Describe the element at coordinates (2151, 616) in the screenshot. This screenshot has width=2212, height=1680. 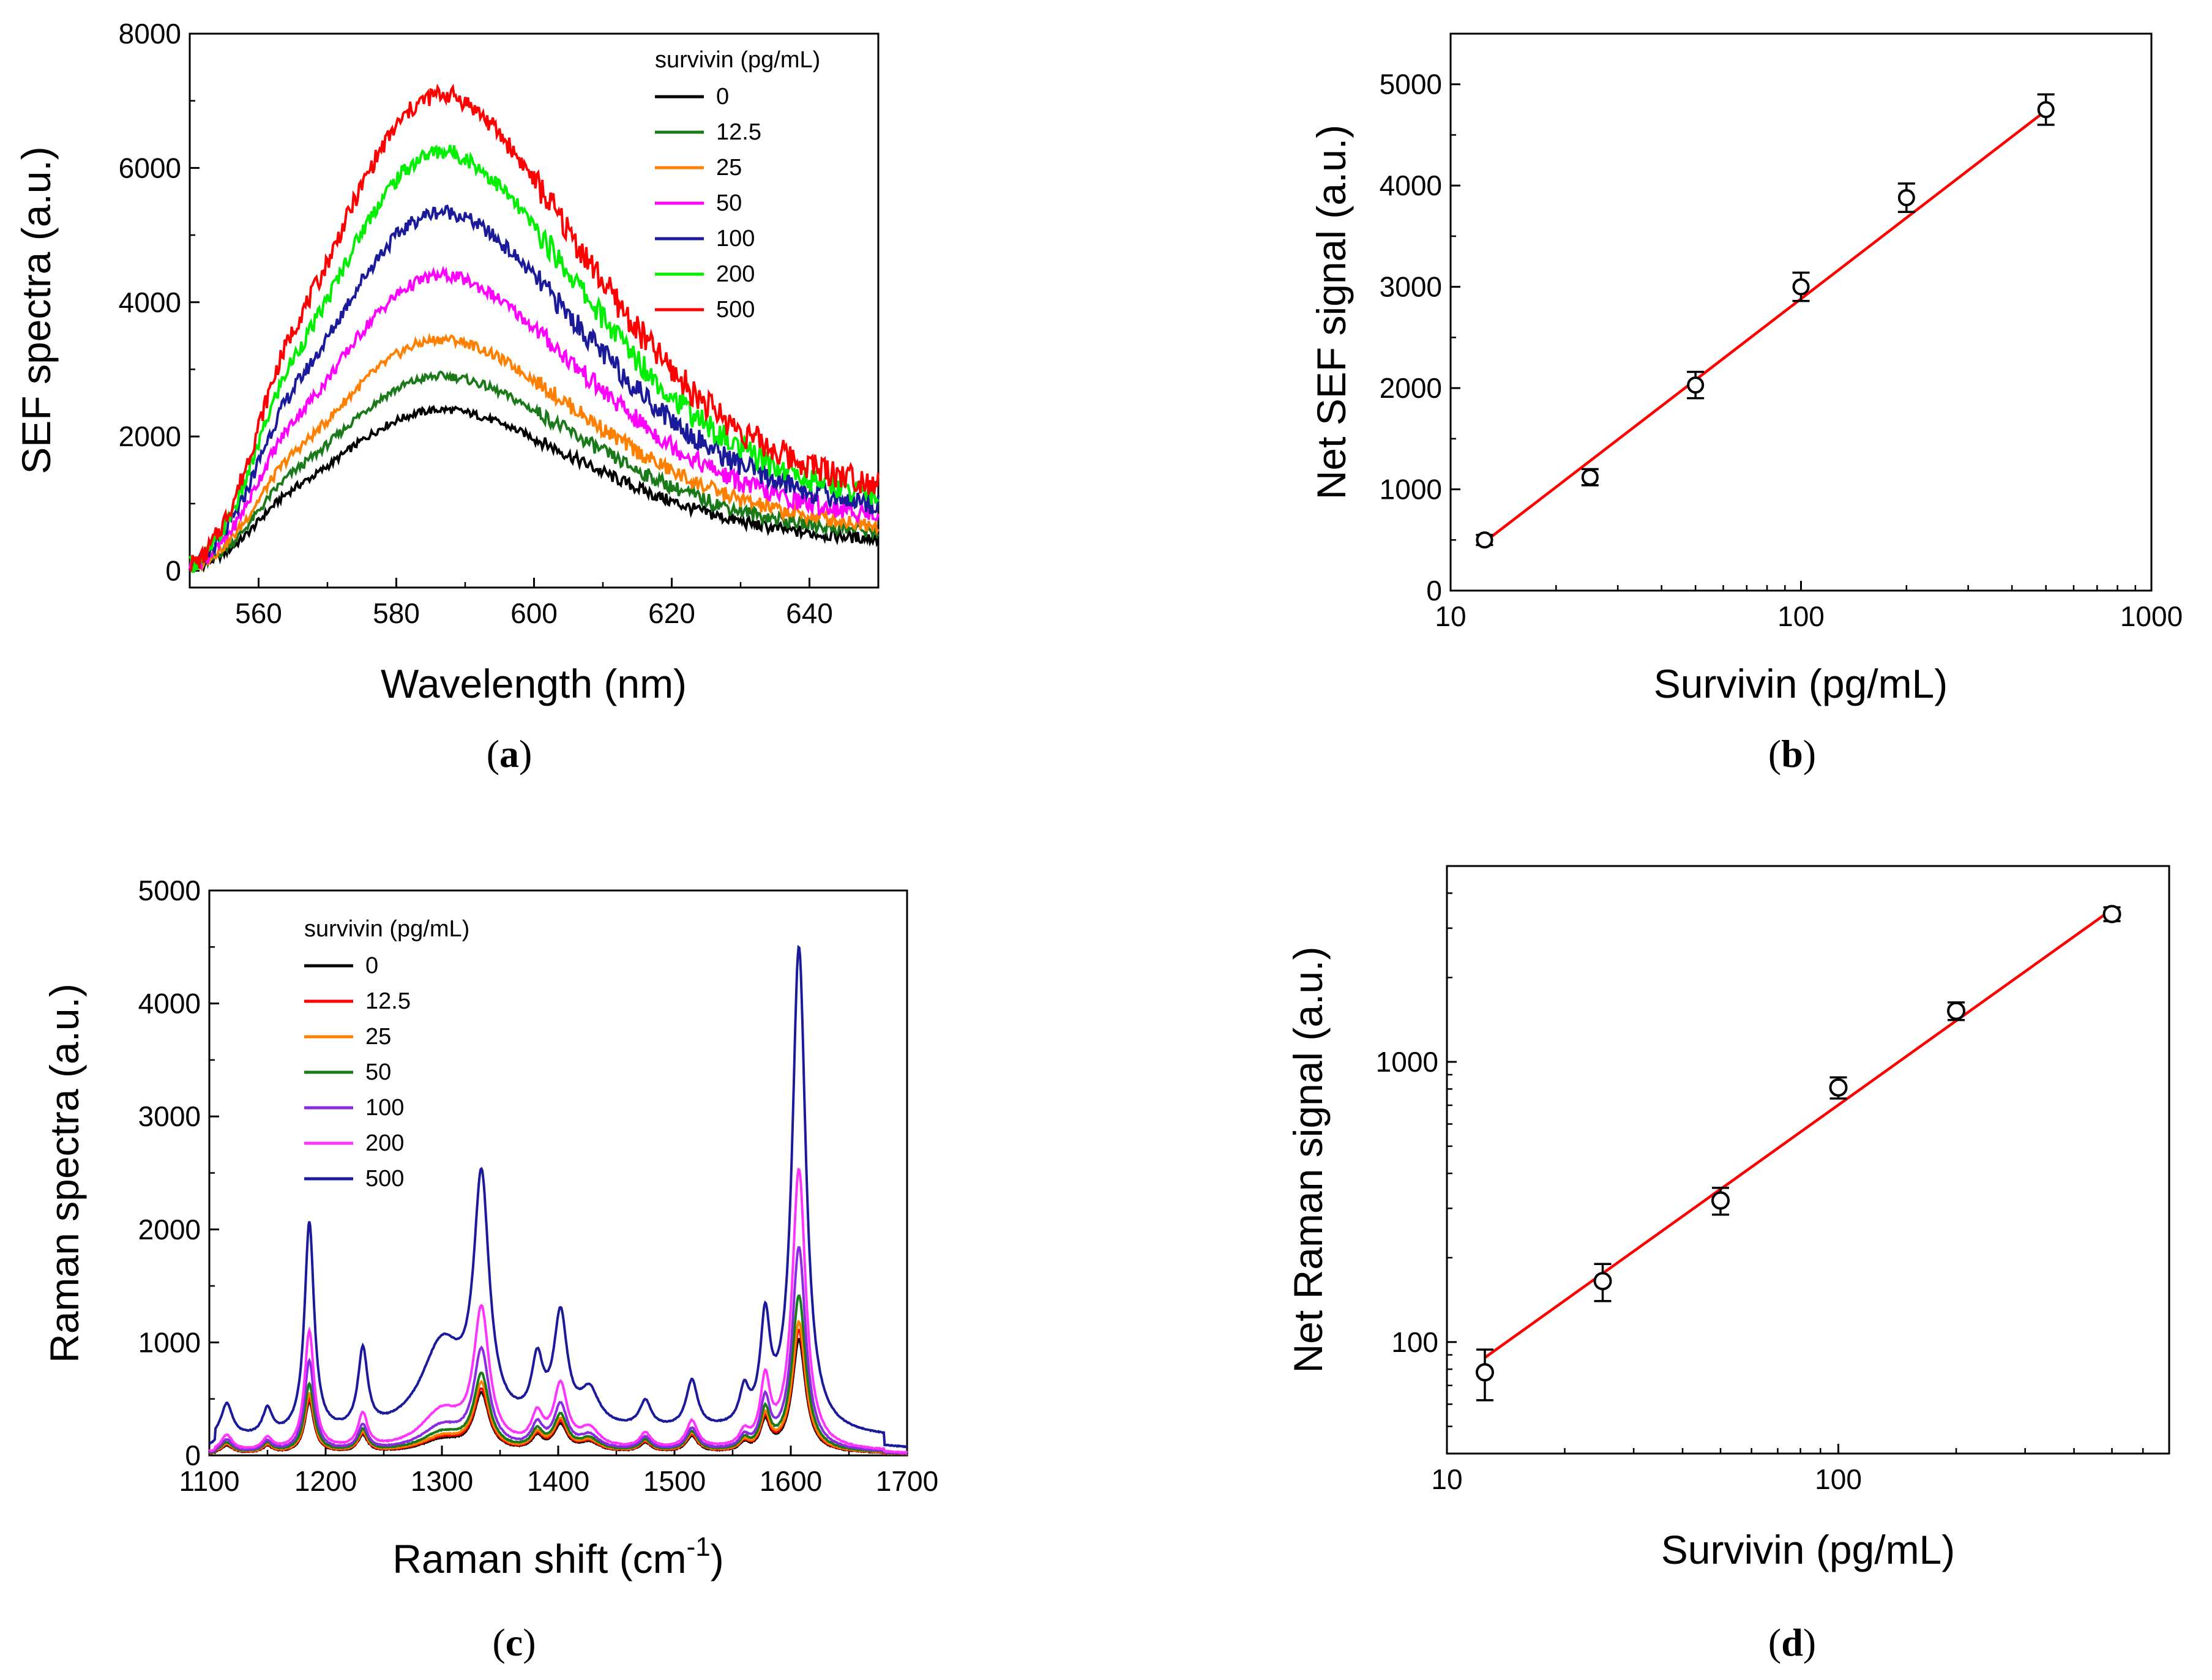
I see `x-tick-label: 1000` at that location.